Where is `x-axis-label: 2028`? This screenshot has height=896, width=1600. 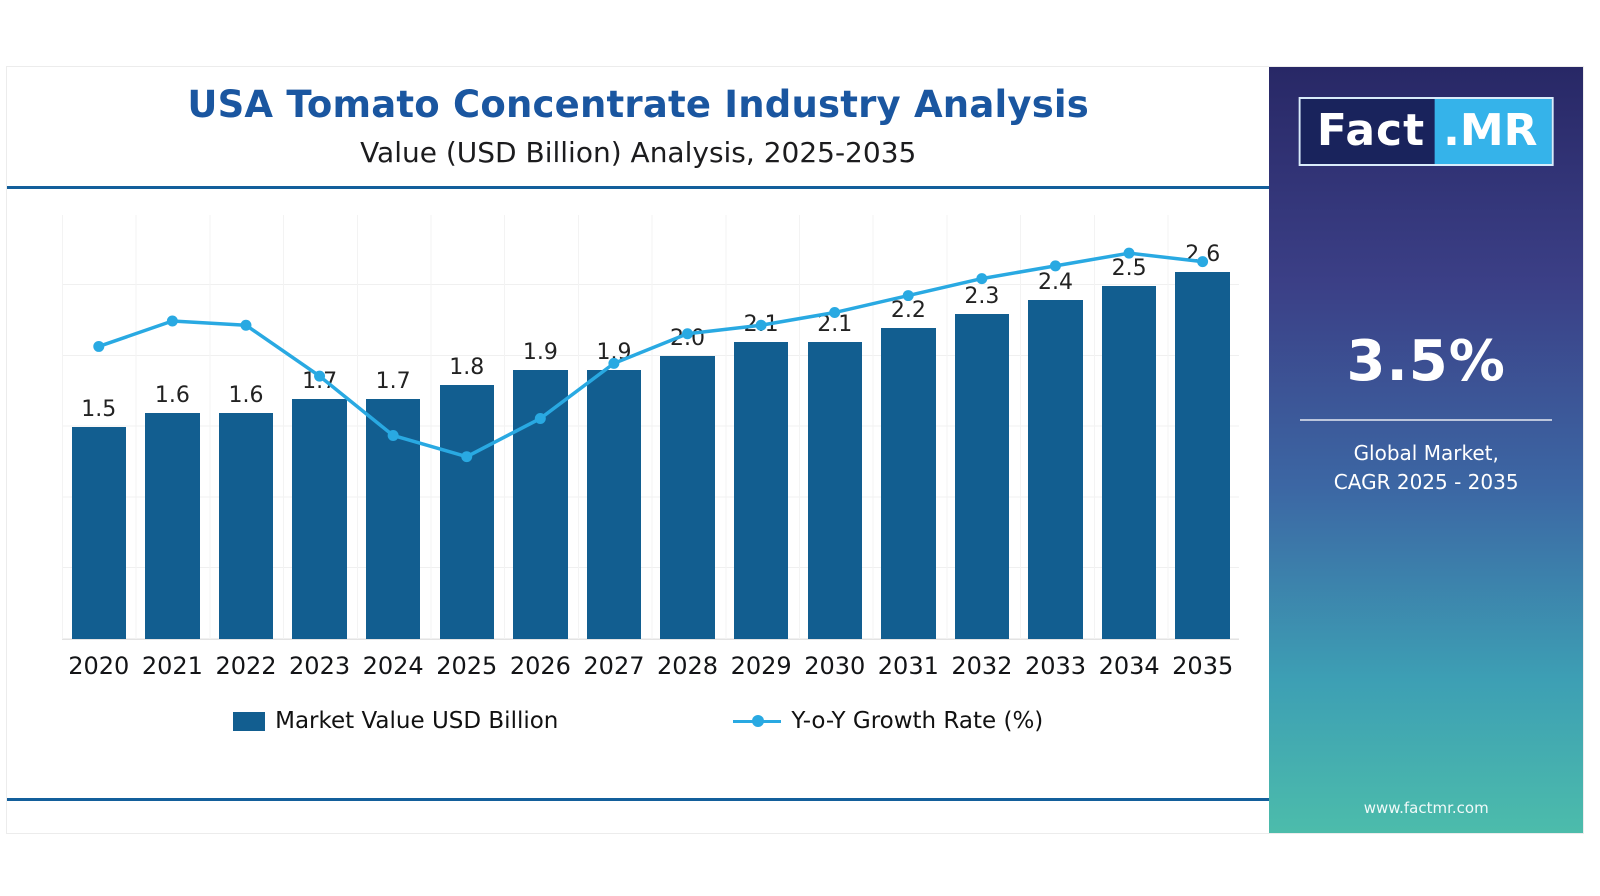 x-axis-label: 2028 is located at coordinates (688, 666).